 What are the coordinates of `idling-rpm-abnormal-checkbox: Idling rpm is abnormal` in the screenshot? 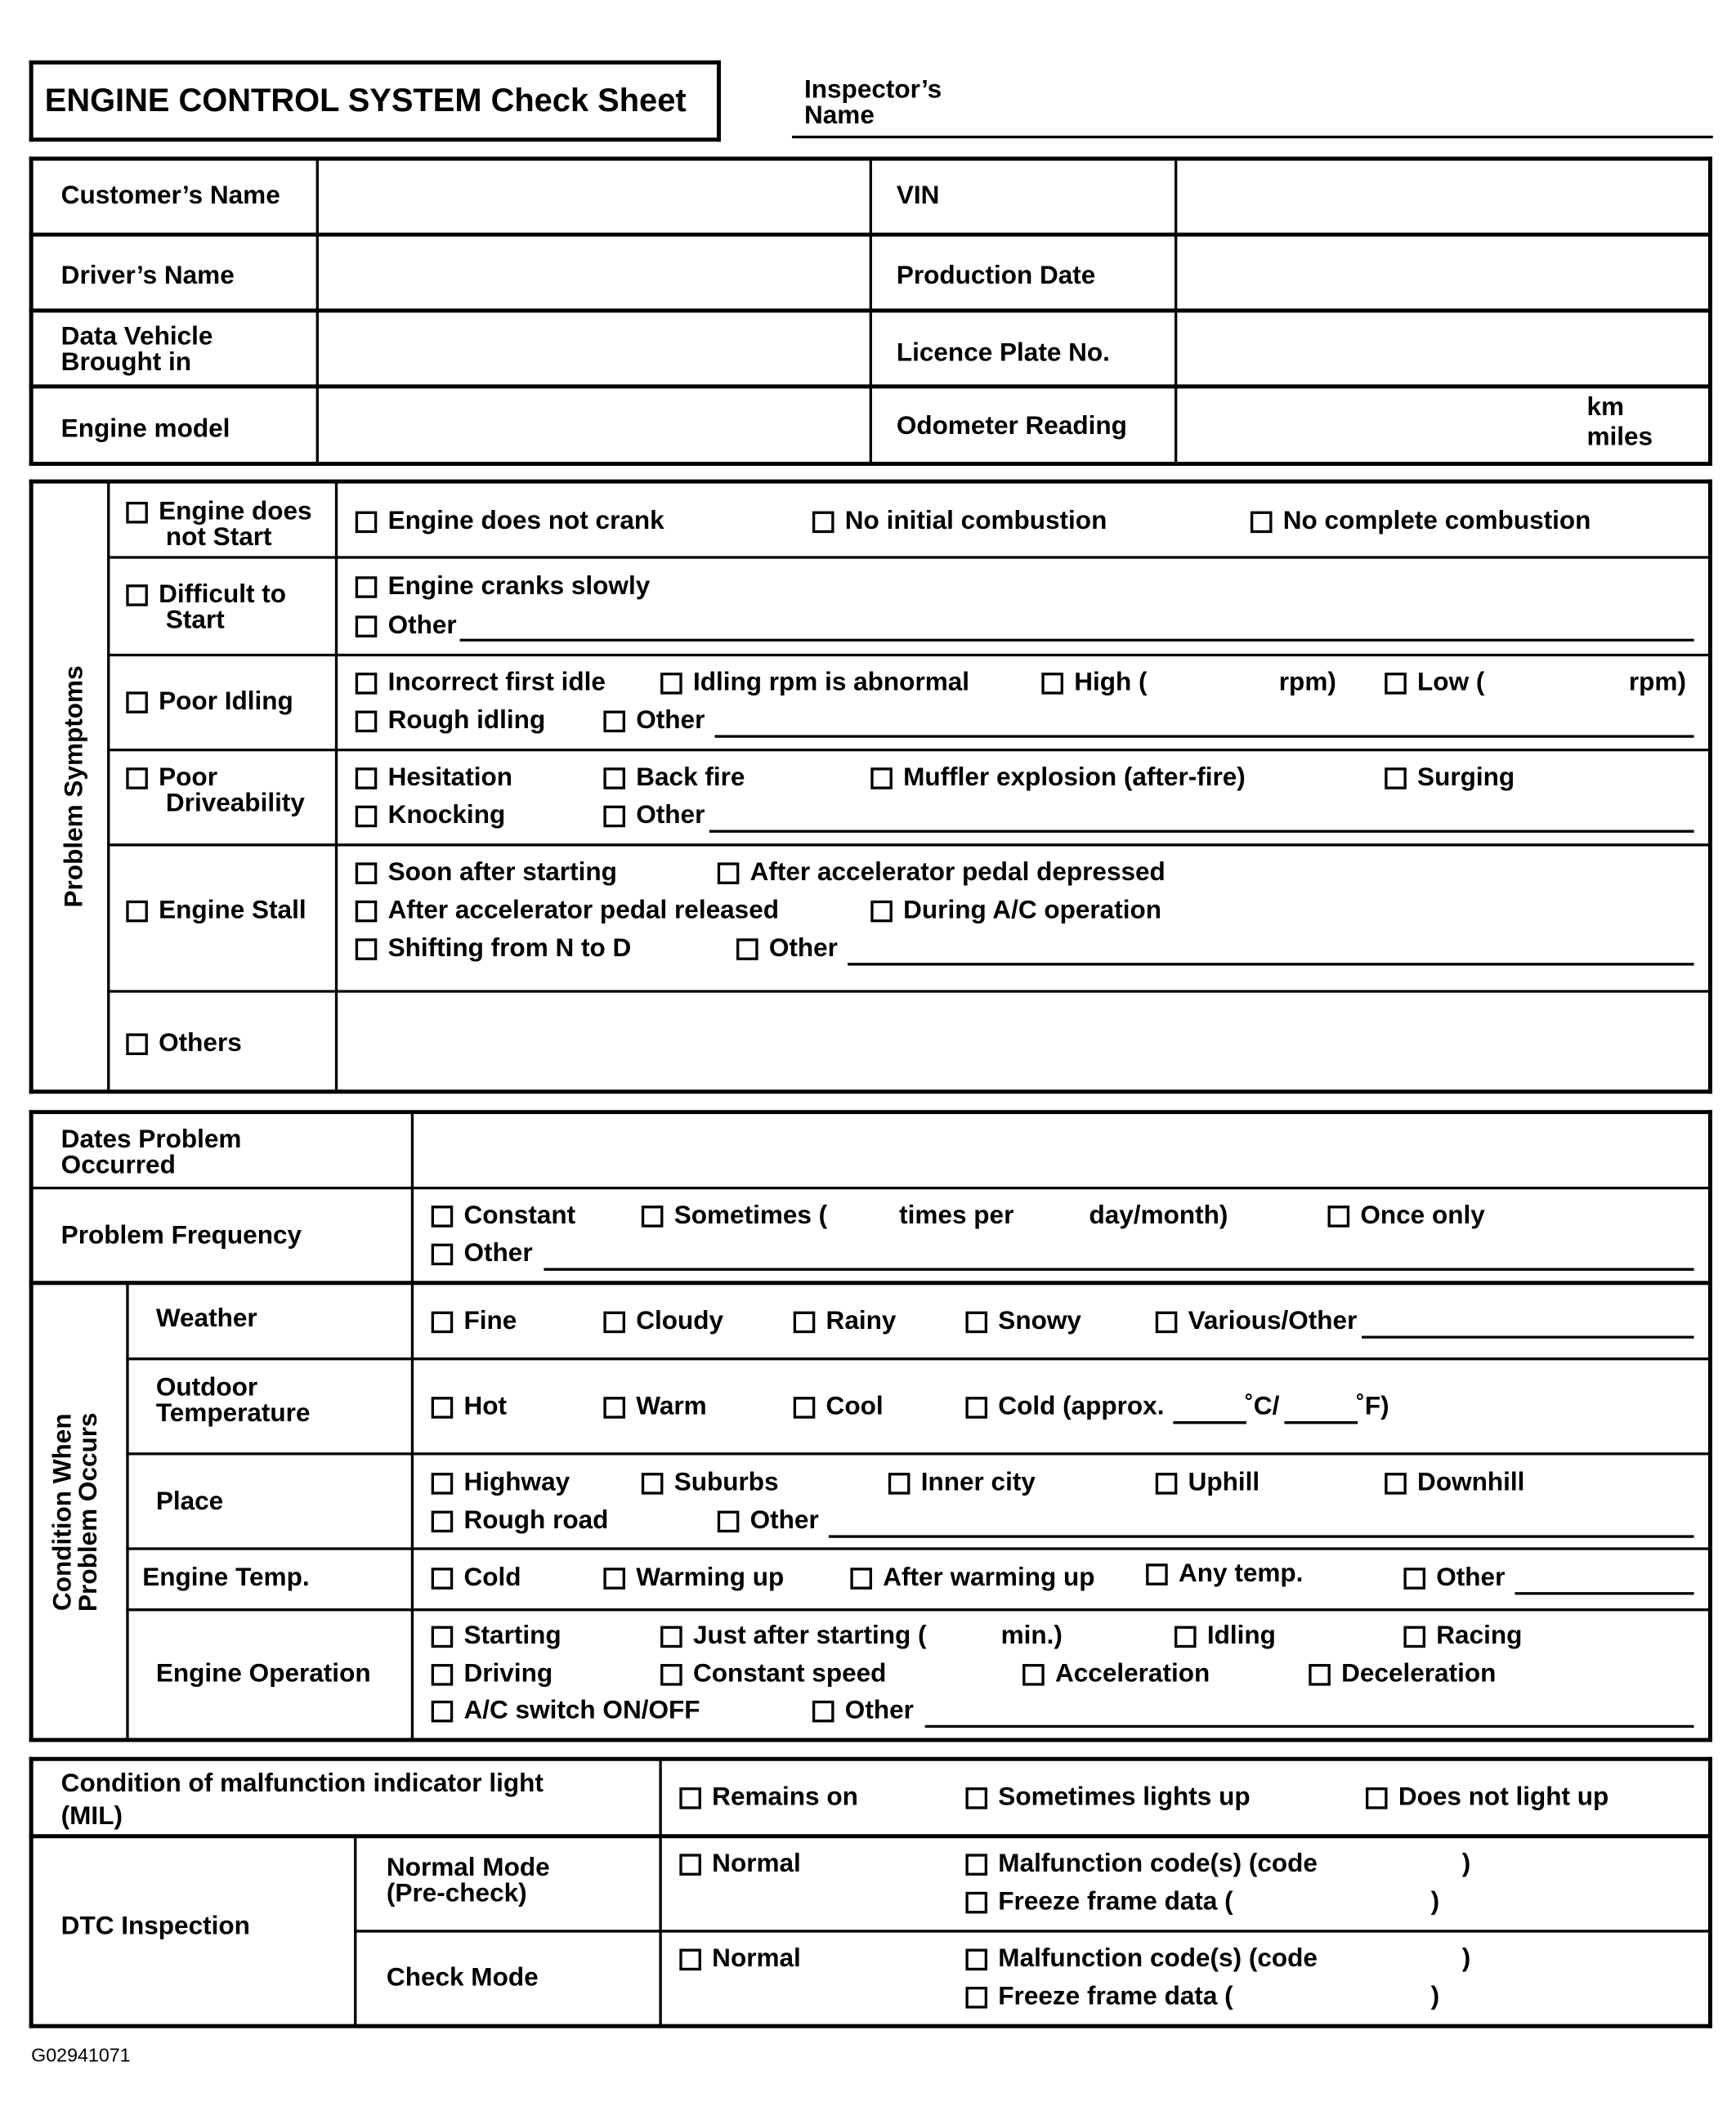 It's located at (814, 682).